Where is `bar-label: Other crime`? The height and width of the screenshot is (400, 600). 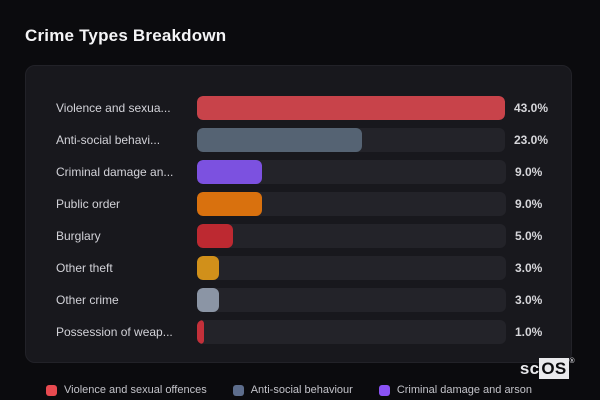 bar-label: Other crime is located at coordinates (87, 300).